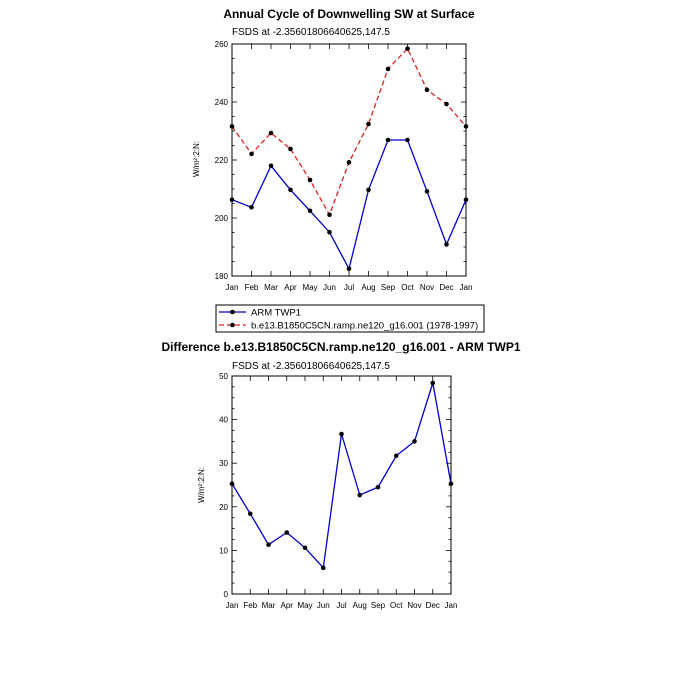 This screenshot has width=675, height=675. What do you see at coordinates (223, 376) in the screenshot?
I see `y-tick-label: 50` at bounding box center [223, 376].